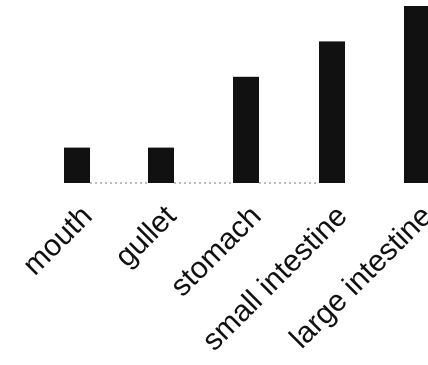 Image resolution: width=428 pixels, height=365 pixels. What do you see at coordinates (332, 112) in the screenshot?
I see `bar-small-intestine` at bounding box center [332, 112].